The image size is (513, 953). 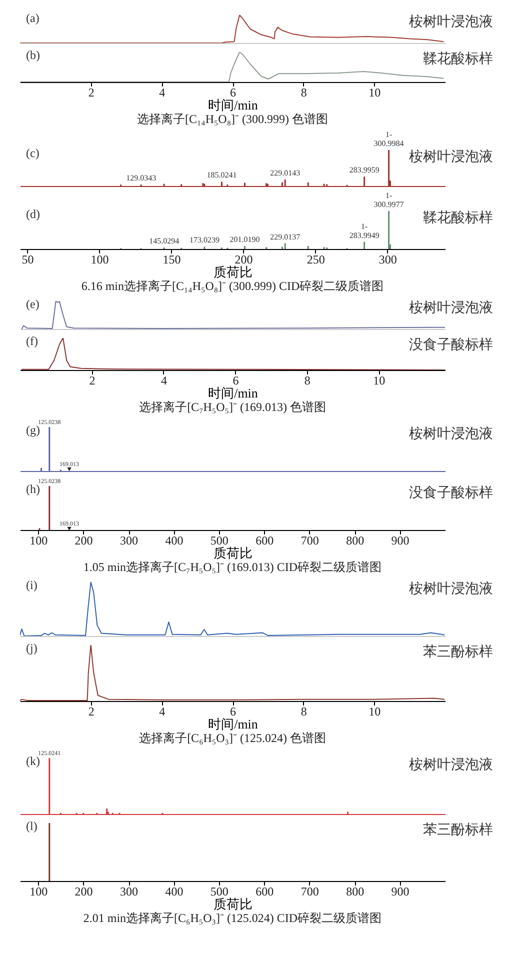 What do you see at coordinates (285, 173) in the screenshot?
I see `annotation: 229.0143` at bounding box center [285, 173].